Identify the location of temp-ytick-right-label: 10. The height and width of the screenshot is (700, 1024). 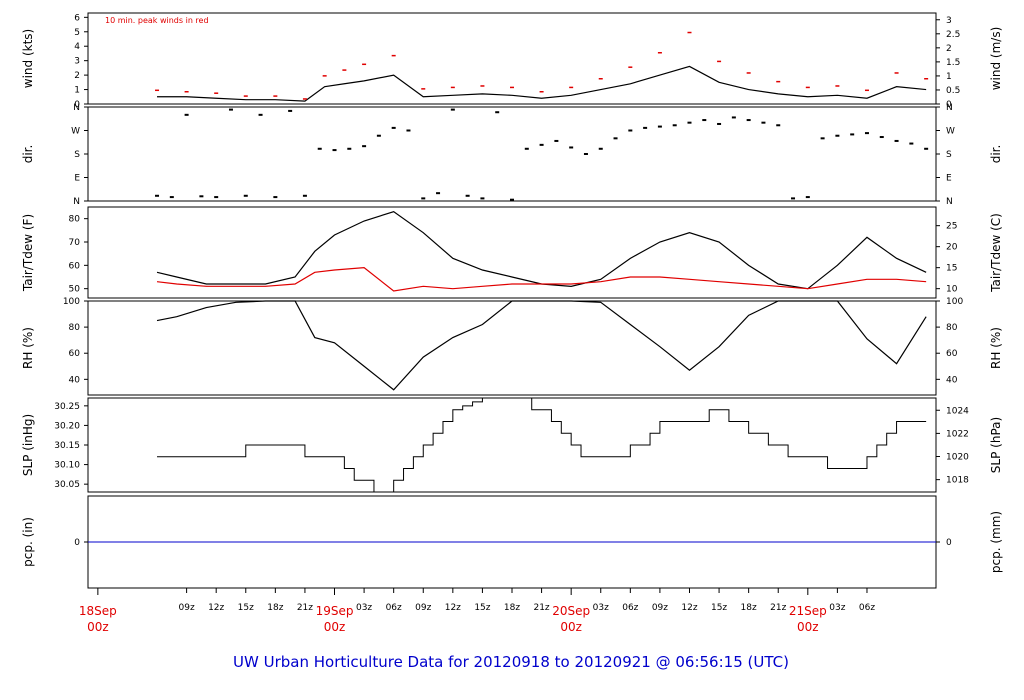
(952, 290).